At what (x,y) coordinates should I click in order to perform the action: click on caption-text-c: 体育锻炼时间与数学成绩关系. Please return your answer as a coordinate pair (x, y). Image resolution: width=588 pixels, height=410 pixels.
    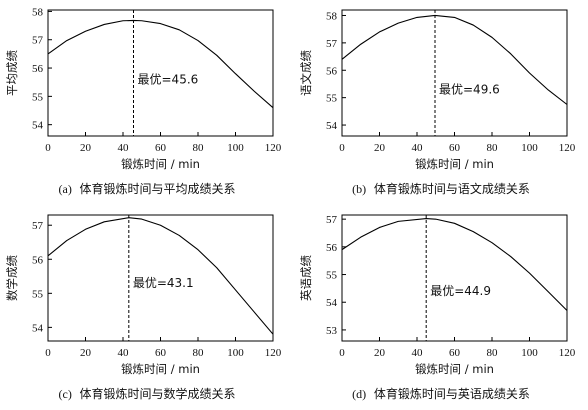
    Looking at the image, I should click on (157, 394).